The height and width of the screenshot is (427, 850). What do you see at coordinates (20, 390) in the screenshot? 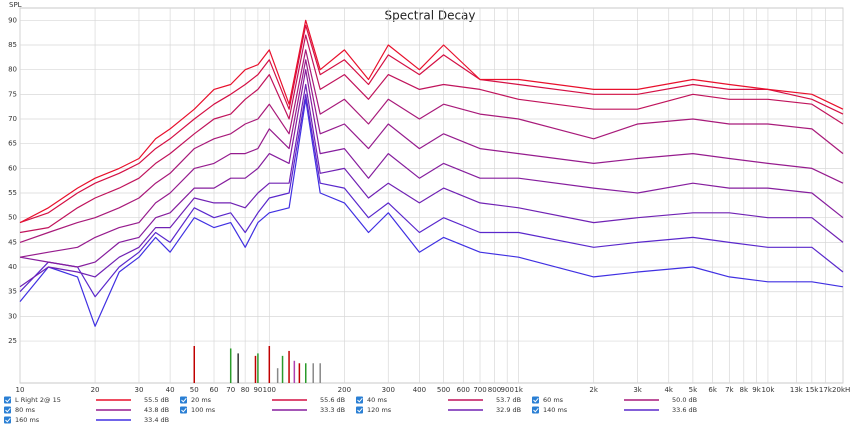
I see `x-tick-label: 10` at bounding box center [20, 390].